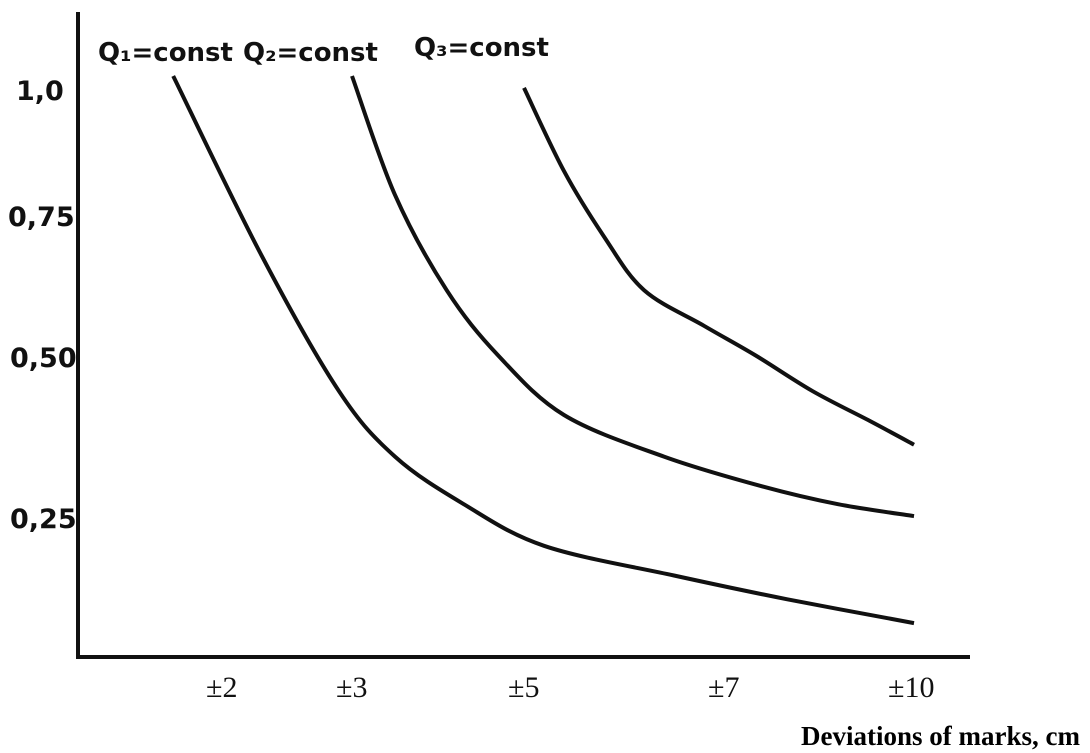 The width and height of the screenshot is (1090, 753). Describe the element at coordinates (43, 358) in the screenshot. I see `y-tick-label: 0,50` at that location.